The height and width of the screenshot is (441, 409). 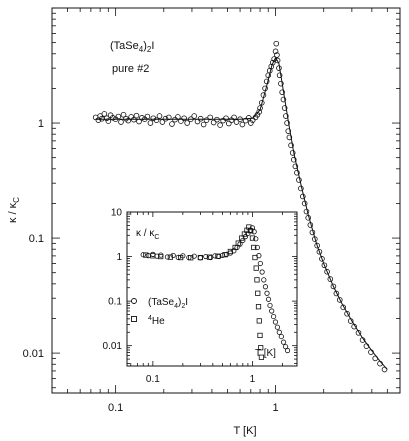 I want to click on main-y-axis-label: κ / κC, so click(x=14, y=210).